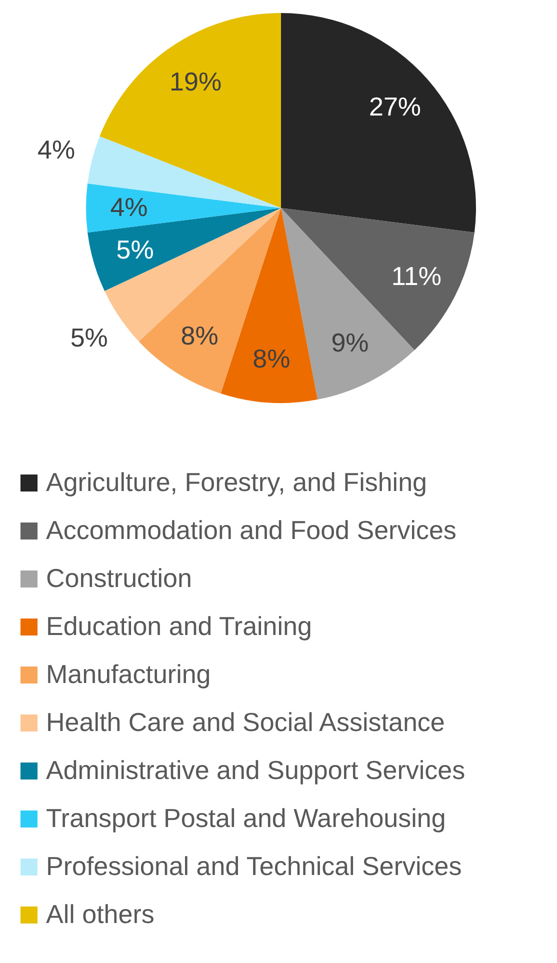  I want to click on legend-label: Manufacturing, so click(128, 674).